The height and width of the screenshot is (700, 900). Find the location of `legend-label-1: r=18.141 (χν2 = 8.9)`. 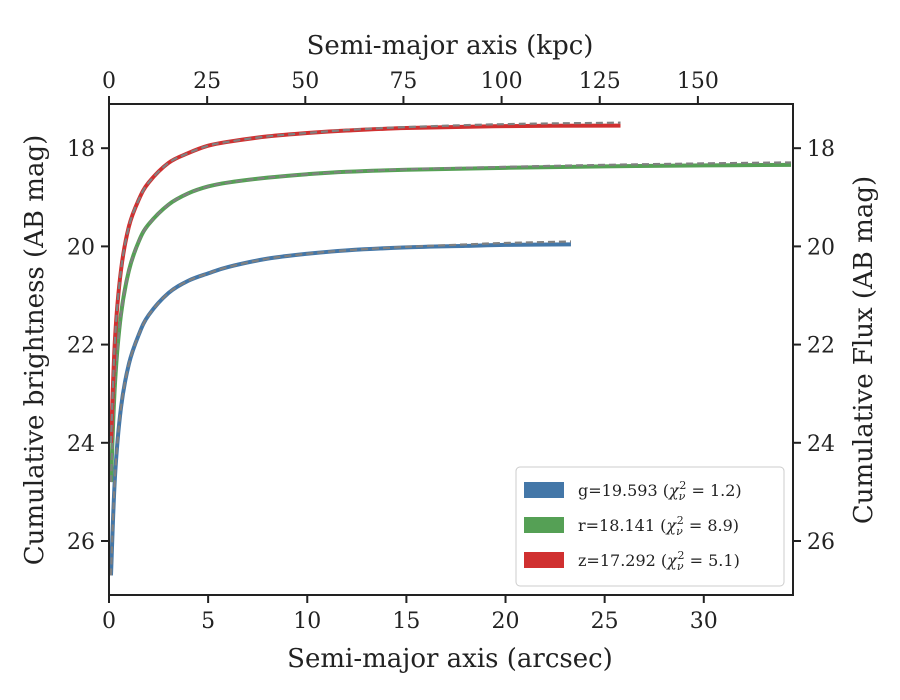

legend-label-1: r=18.141 (χν2 = 8.9) is located at coordinates (658, 526).